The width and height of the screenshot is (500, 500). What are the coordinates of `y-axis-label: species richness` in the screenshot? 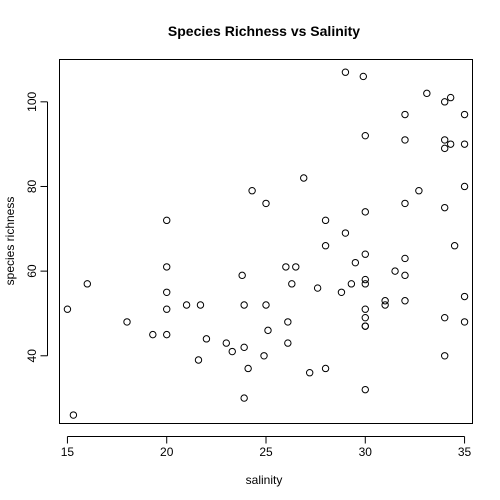 It's located at (10, 241).